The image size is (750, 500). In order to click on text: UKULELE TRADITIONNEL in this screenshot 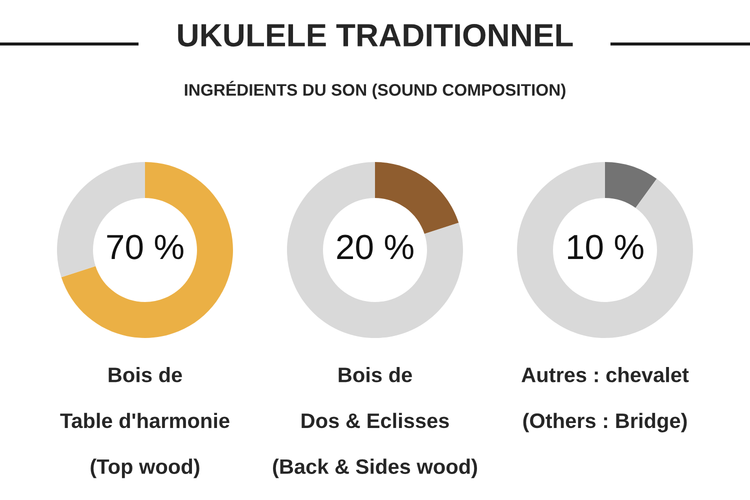, I will do `click(375, 35)`.